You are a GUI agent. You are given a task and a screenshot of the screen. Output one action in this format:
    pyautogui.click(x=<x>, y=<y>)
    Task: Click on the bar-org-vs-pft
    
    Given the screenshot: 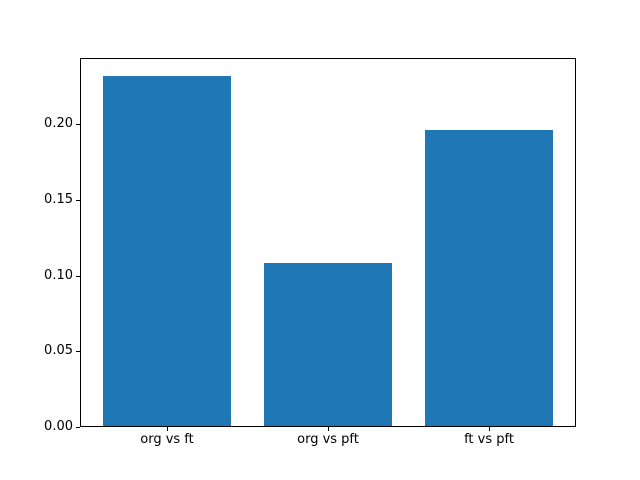 What is the action you would take?
    pyautogui.click(x=328, y=344)
    